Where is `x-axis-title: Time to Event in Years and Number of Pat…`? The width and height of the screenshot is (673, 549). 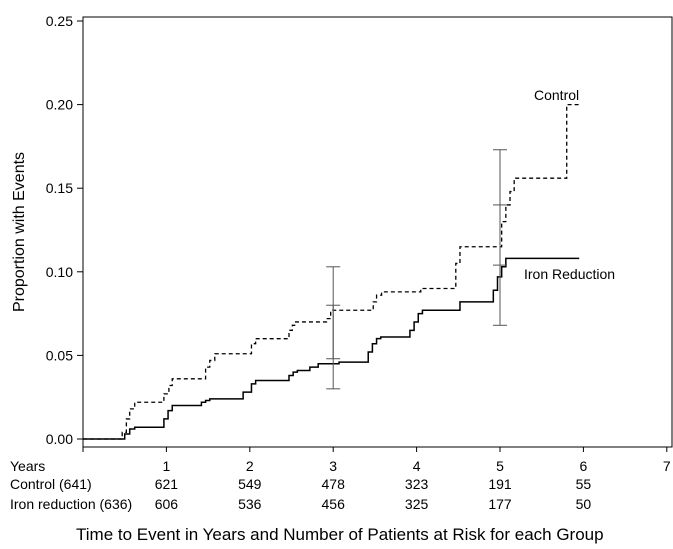
x-axis-title: Time to Event in Years and Number of Pat… is located at coordinates (340, 534).